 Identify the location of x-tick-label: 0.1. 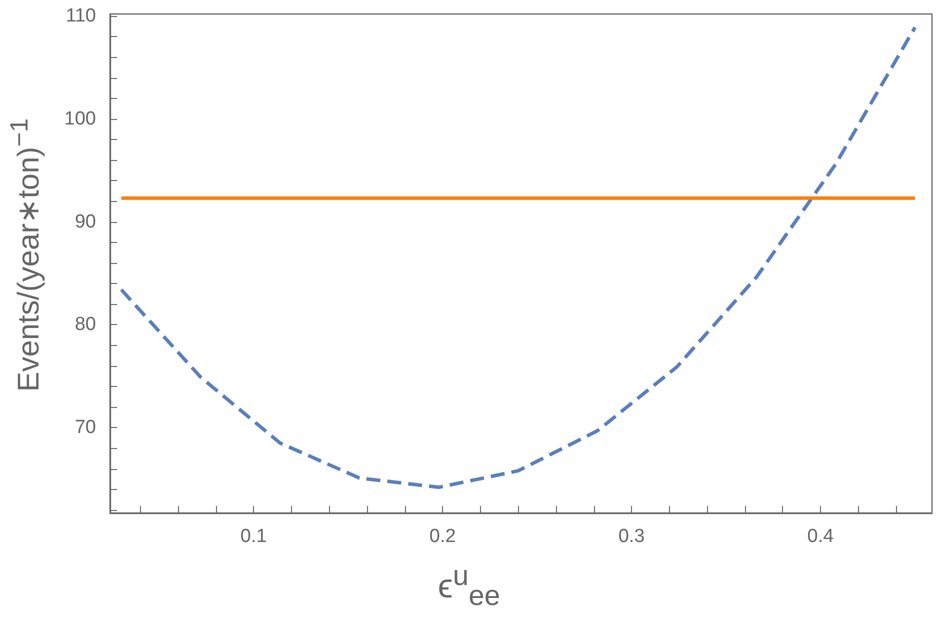
(253, 536).